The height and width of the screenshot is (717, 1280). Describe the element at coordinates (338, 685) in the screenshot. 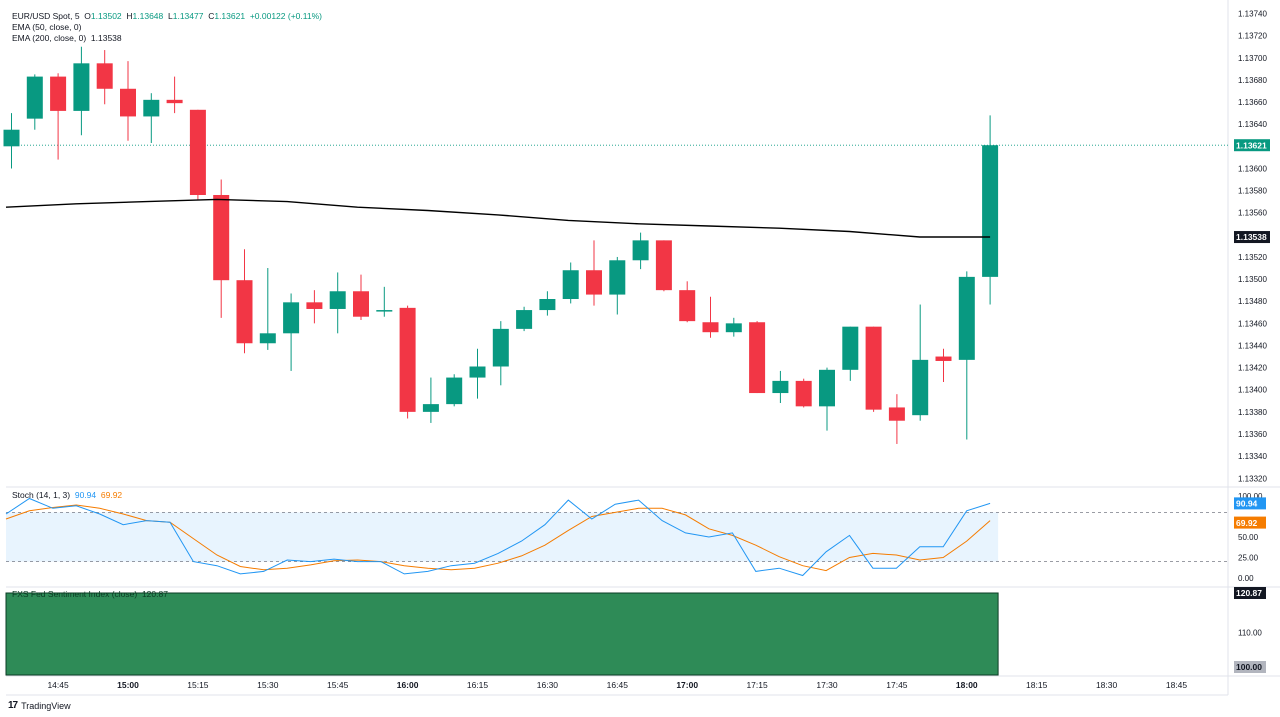

I see `time-tick-label: 15:45` at that location.